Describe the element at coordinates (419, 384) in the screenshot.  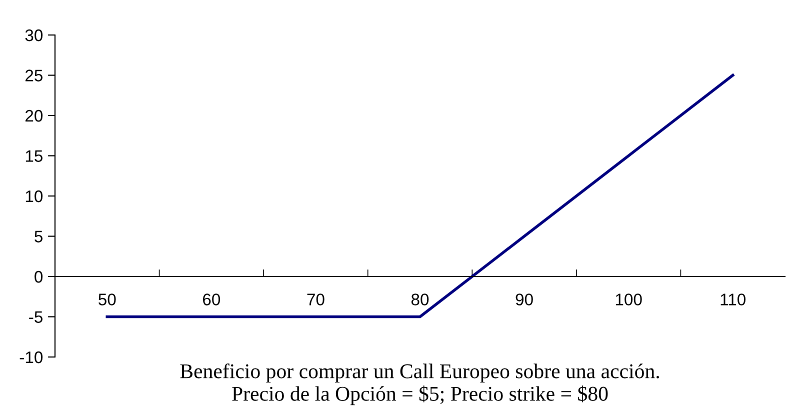
I see `x-axis-title: Beneficio por comprar un Call Europeo sobre una acción. Precio de la Opción = $5; Precio strike = $80` at that location.